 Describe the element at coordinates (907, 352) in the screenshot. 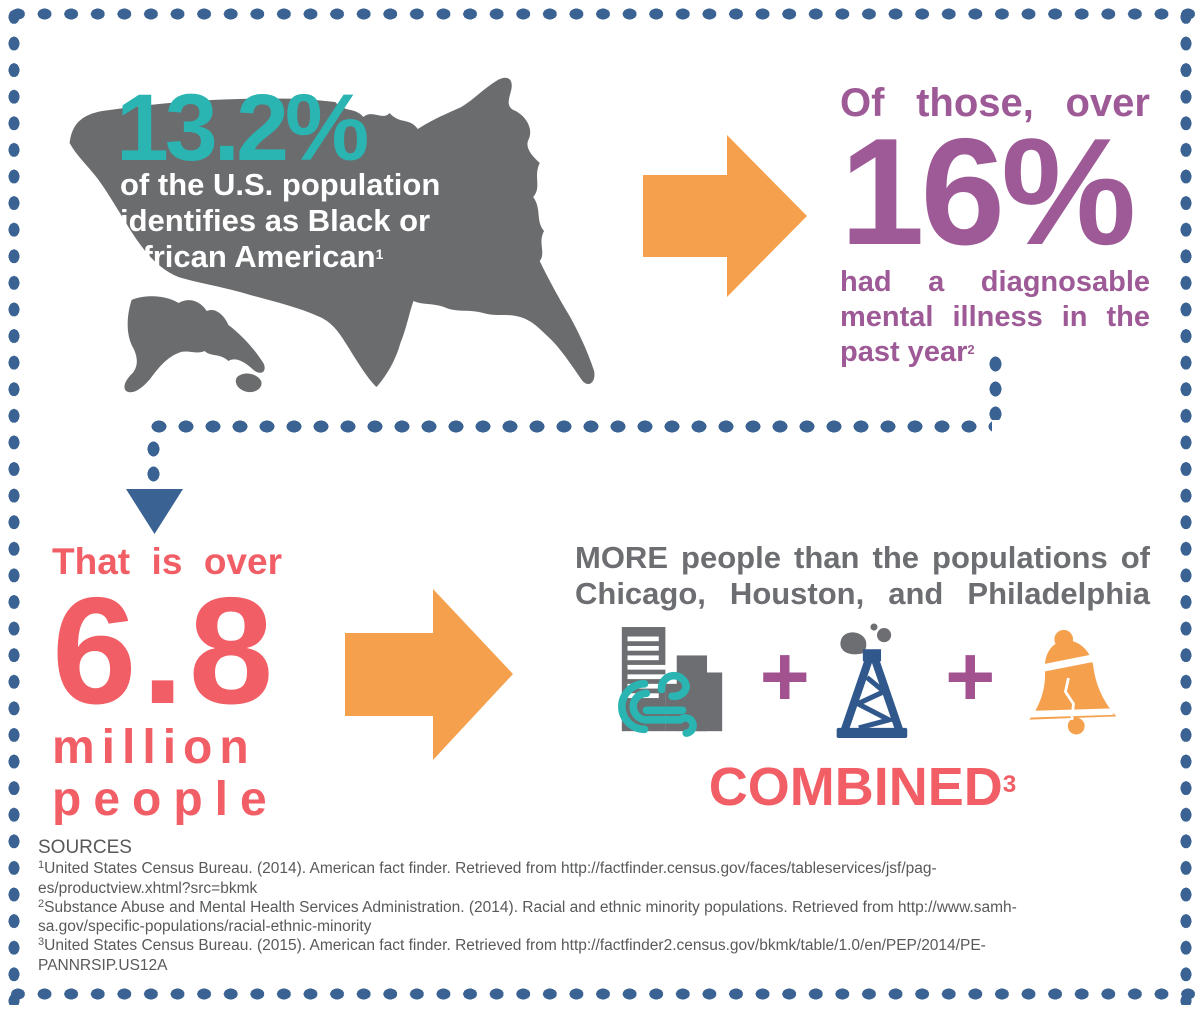

I see `purple-line3: past year2` at that location.